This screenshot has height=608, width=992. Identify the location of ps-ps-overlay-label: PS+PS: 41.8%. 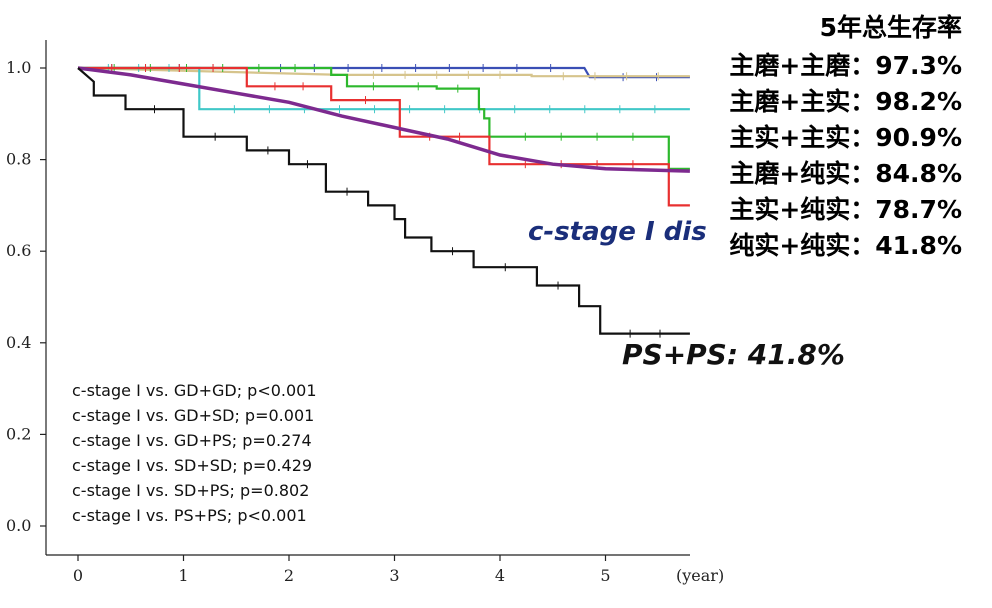
(733, 354).